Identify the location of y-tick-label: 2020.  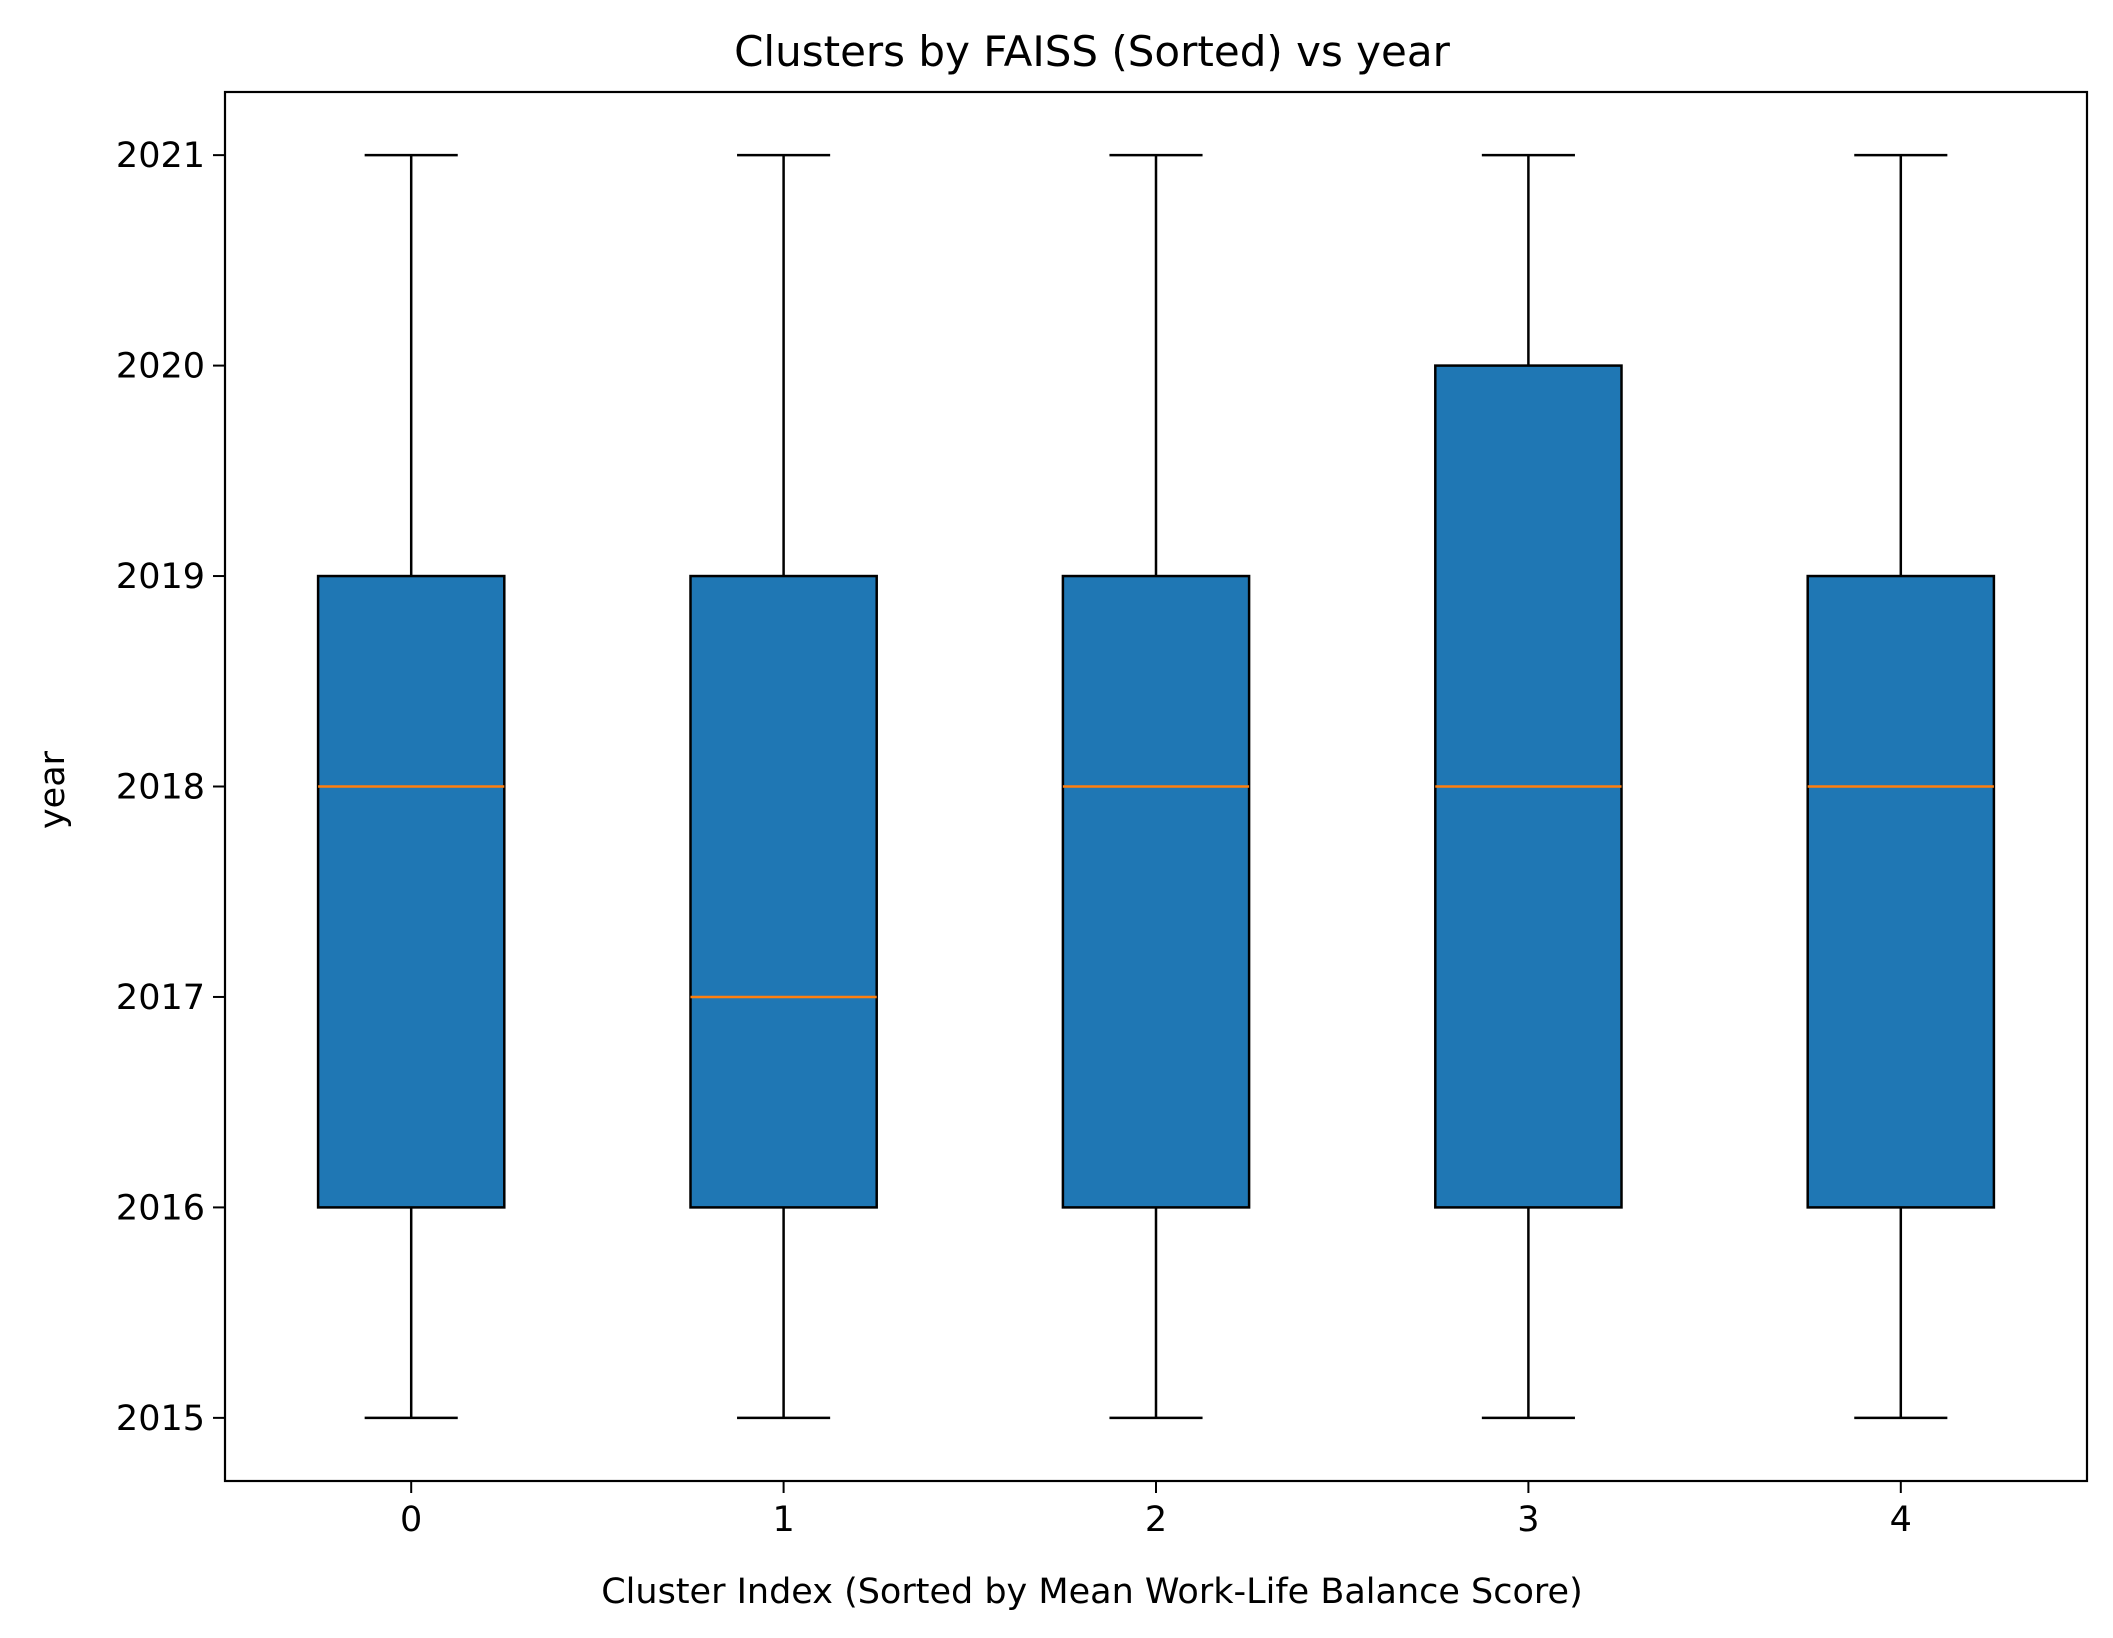
(160, 367).